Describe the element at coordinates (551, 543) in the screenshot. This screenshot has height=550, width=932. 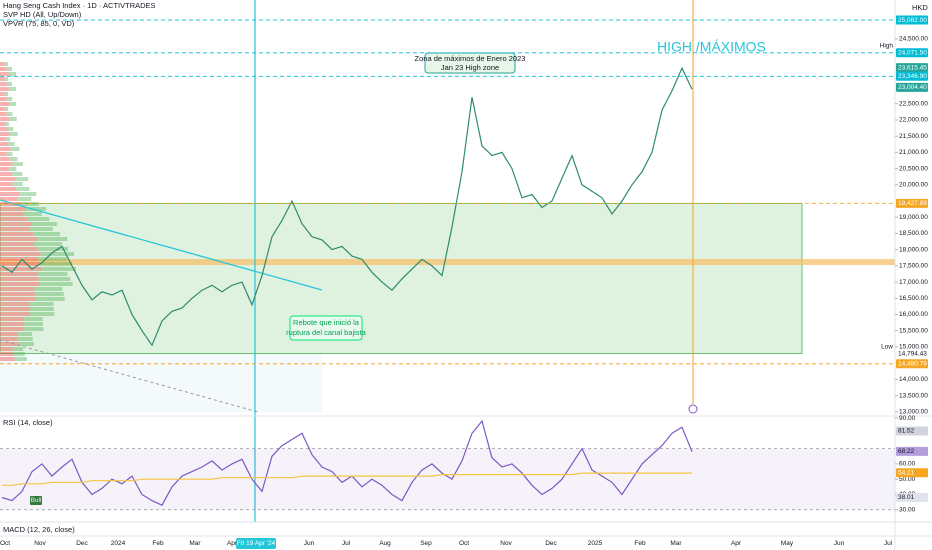
I see `x-tick-label: Dec` at that location.